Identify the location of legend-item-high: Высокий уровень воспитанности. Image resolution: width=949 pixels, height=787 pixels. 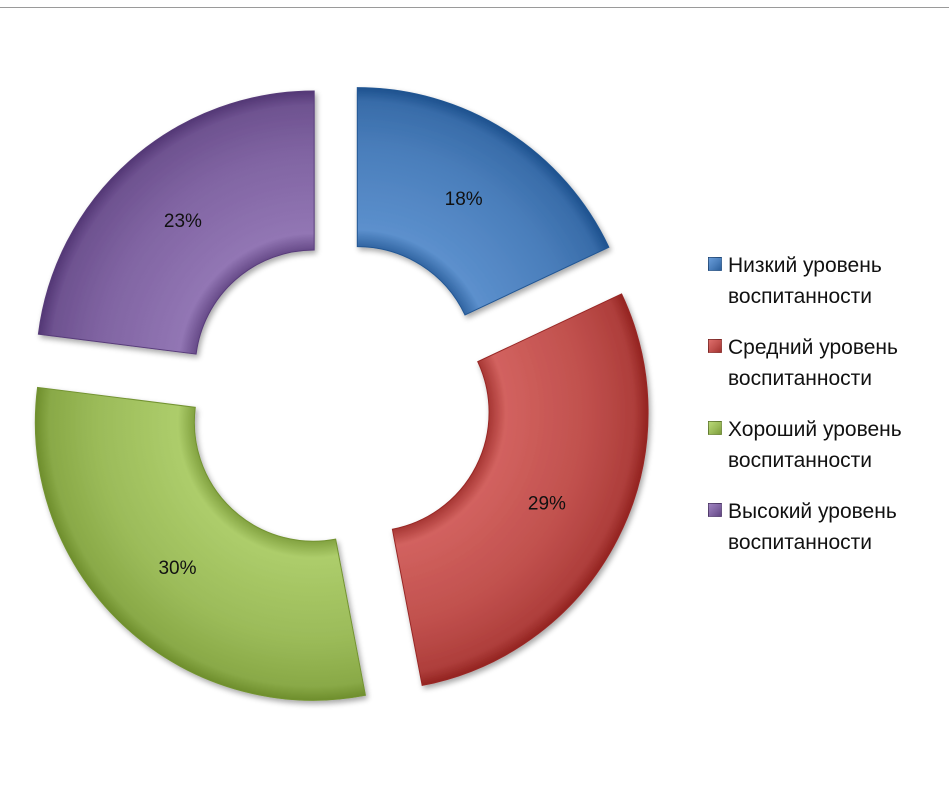
(826, 537).